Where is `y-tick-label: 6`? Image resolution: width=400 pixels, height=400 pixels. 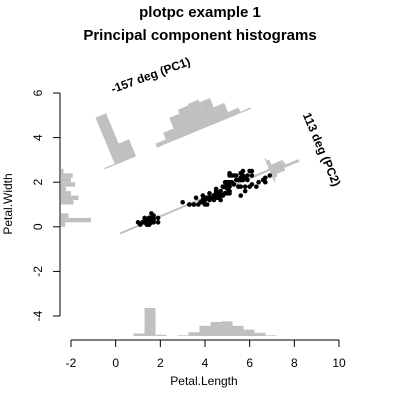
y-tick-label: 6 is located at coordinates (38, 92).